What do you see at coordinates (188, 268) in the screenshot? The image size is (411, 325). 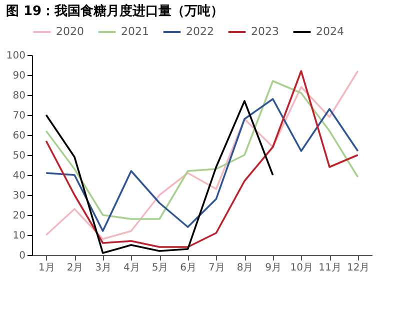 I see `x-tick-label: 6月` at bounding box center [188, 268].